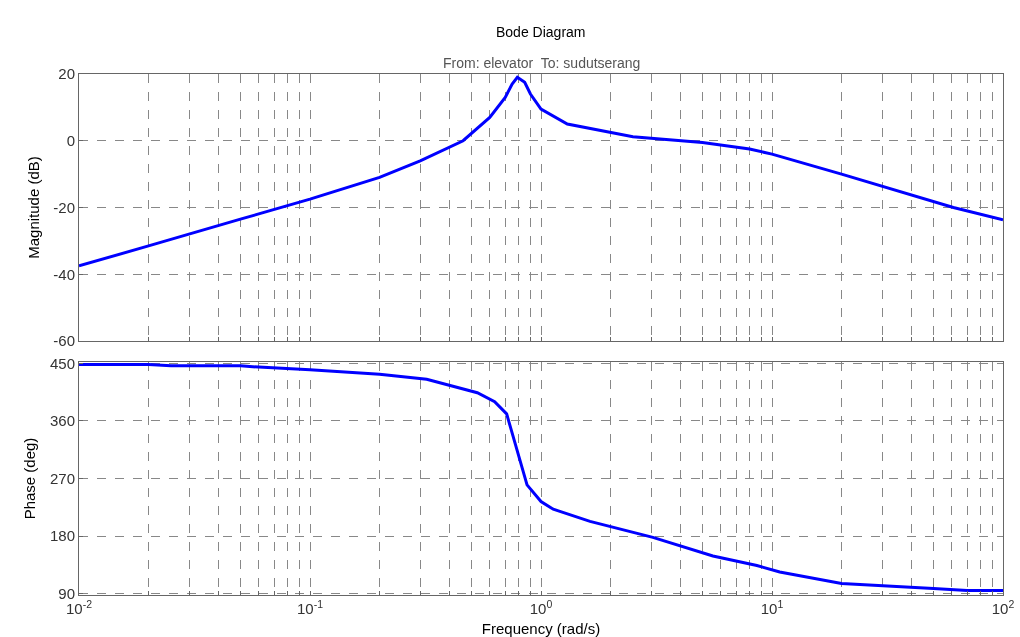 The height and width of the screenshot is (637, 1020). Describe the element at coordinates (66, 74) in the screenshot. I see `y-tick-label: 20` at that location.